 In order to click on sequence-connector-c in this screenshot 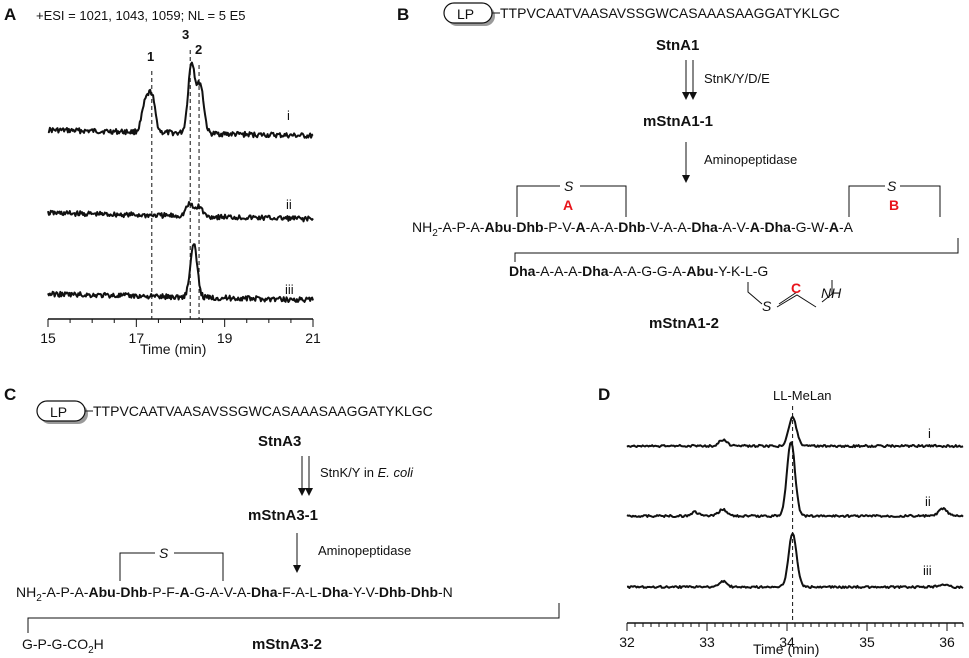, I will do `click(293, 618)`.